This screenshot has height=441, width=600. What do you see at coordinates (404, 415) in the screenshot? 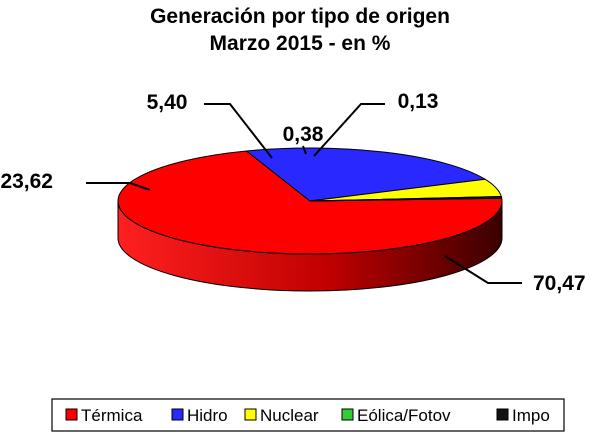
I see `legend-eolica-label: Eólica/Fotov` at bounding box center [404, 415].